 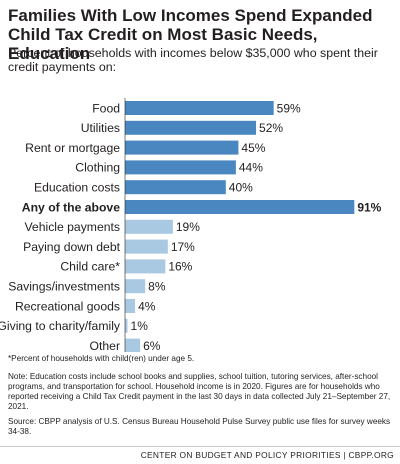 I want to click on category-label: Any of the above, so click(x=71, y=207).